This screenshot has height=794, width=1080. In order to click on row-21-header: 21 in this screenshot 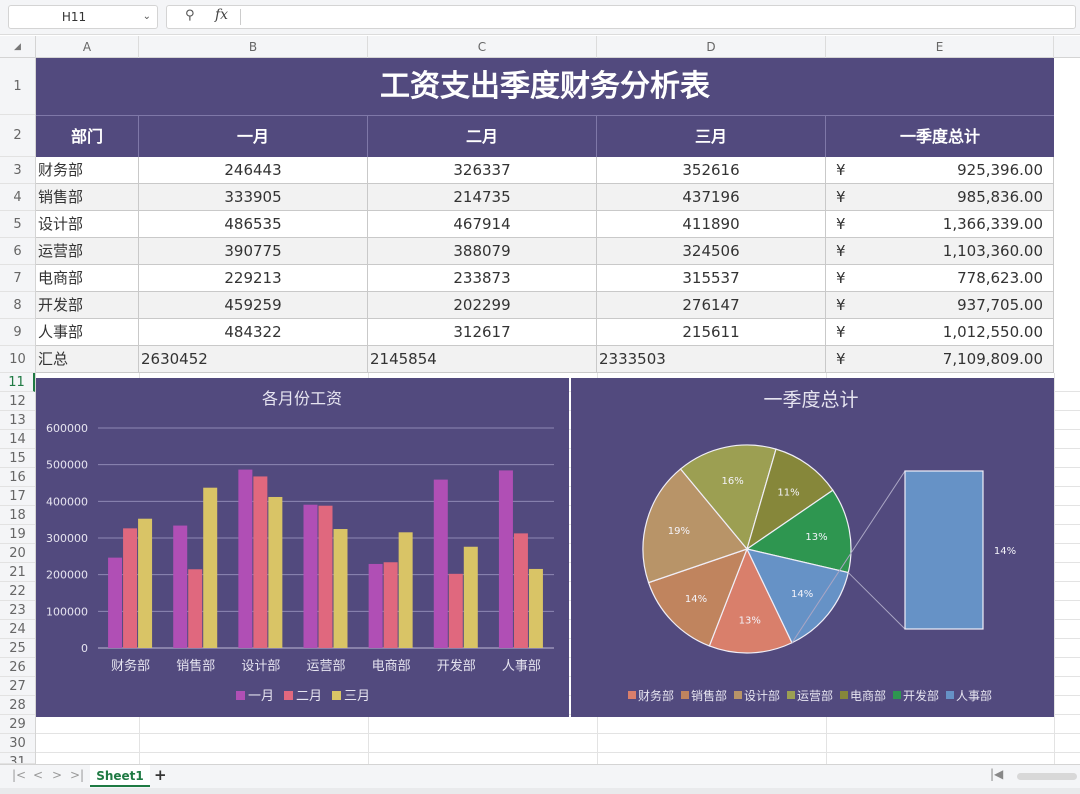, I will do `click(17, 572)`.